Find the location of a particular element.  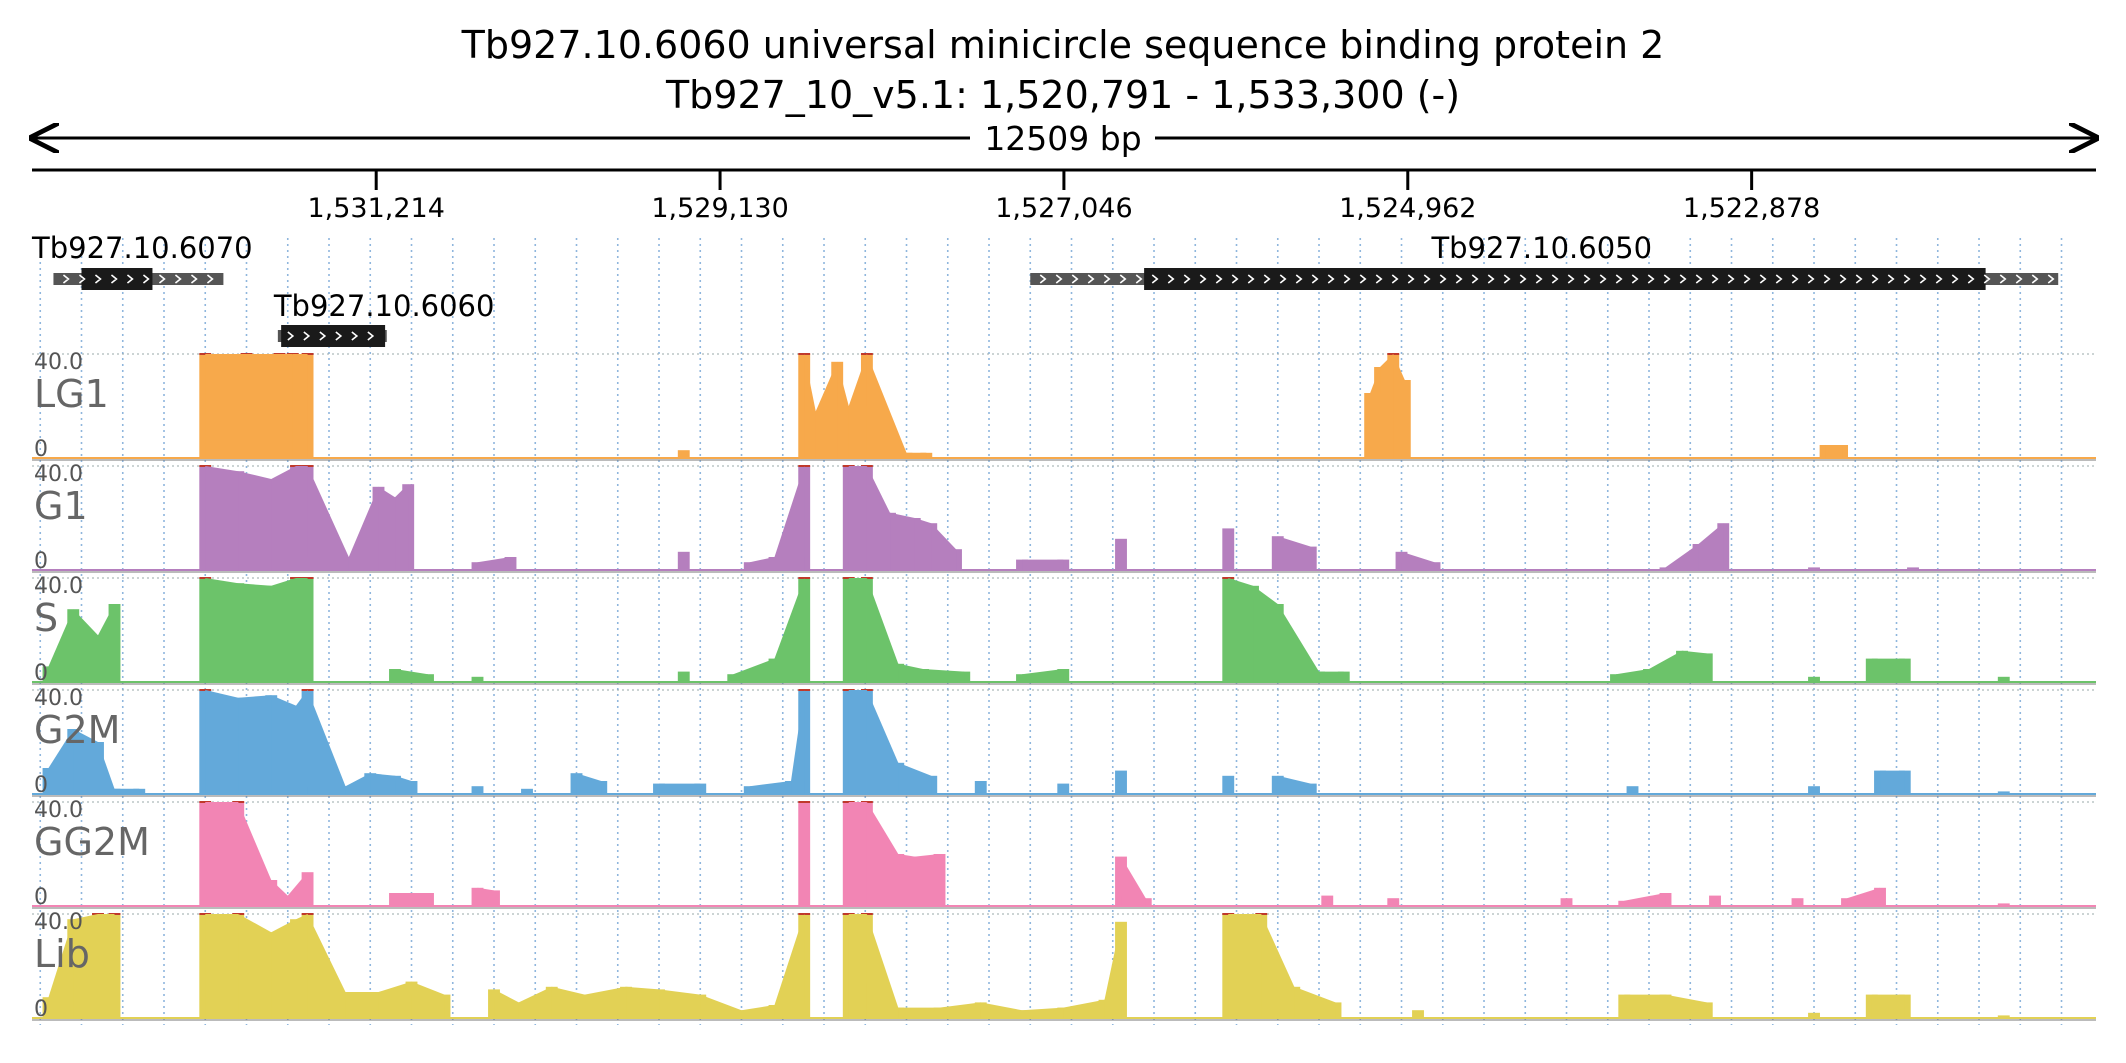

gene-label: Tb927.10.6060 is located at coordinates (384, 306).